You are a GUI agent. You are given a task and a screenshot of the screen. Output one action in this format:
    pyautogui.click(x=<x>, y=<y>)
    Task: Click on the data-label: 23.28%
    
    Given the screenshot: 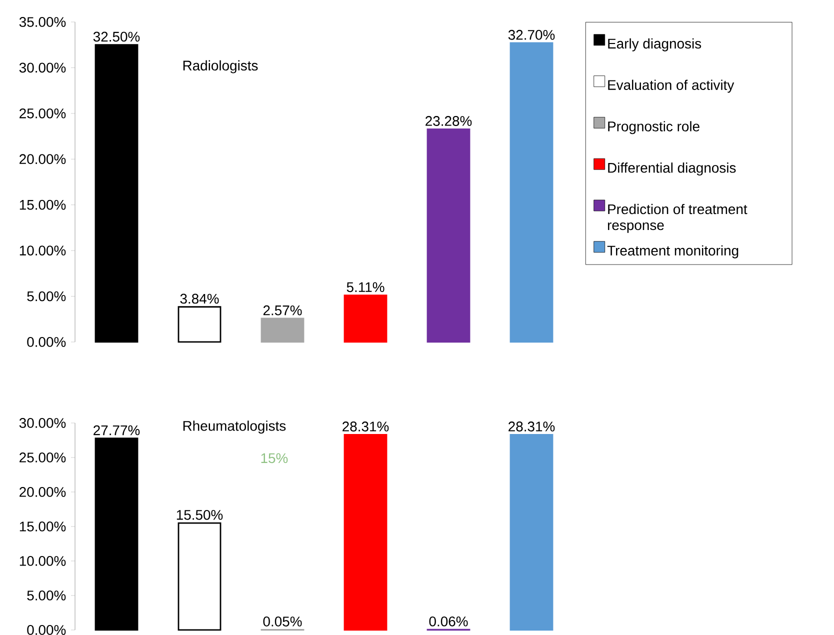 What is the action you would take?
    pyautogui.click(x=449, y=121)
    